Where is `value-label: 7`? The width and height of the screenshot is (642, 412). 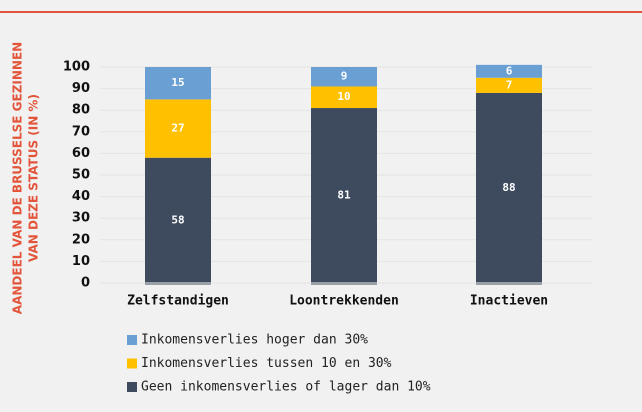 value-label: 7 is located at coordinates (509, 84).